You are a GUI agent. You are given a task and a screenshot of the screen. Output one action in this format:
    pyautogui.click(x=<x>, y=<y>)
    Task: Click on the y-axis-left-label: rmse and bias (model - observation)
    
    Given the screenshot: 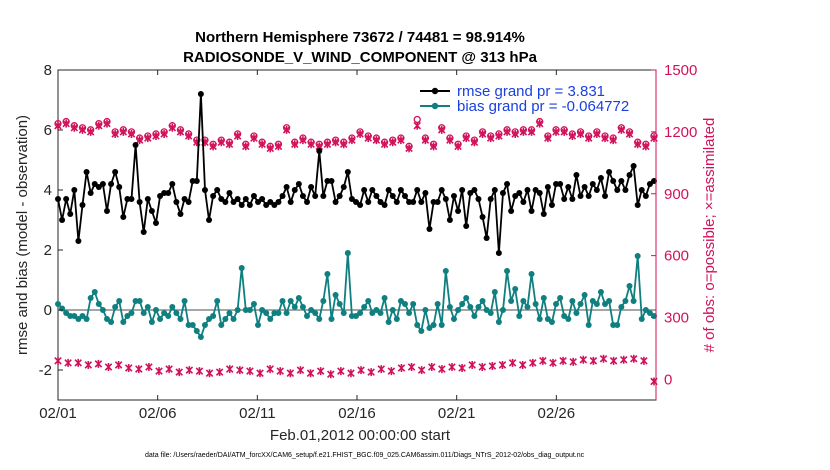 What is the action you would take?
    pyautogui.click(x=22, y=235)
    